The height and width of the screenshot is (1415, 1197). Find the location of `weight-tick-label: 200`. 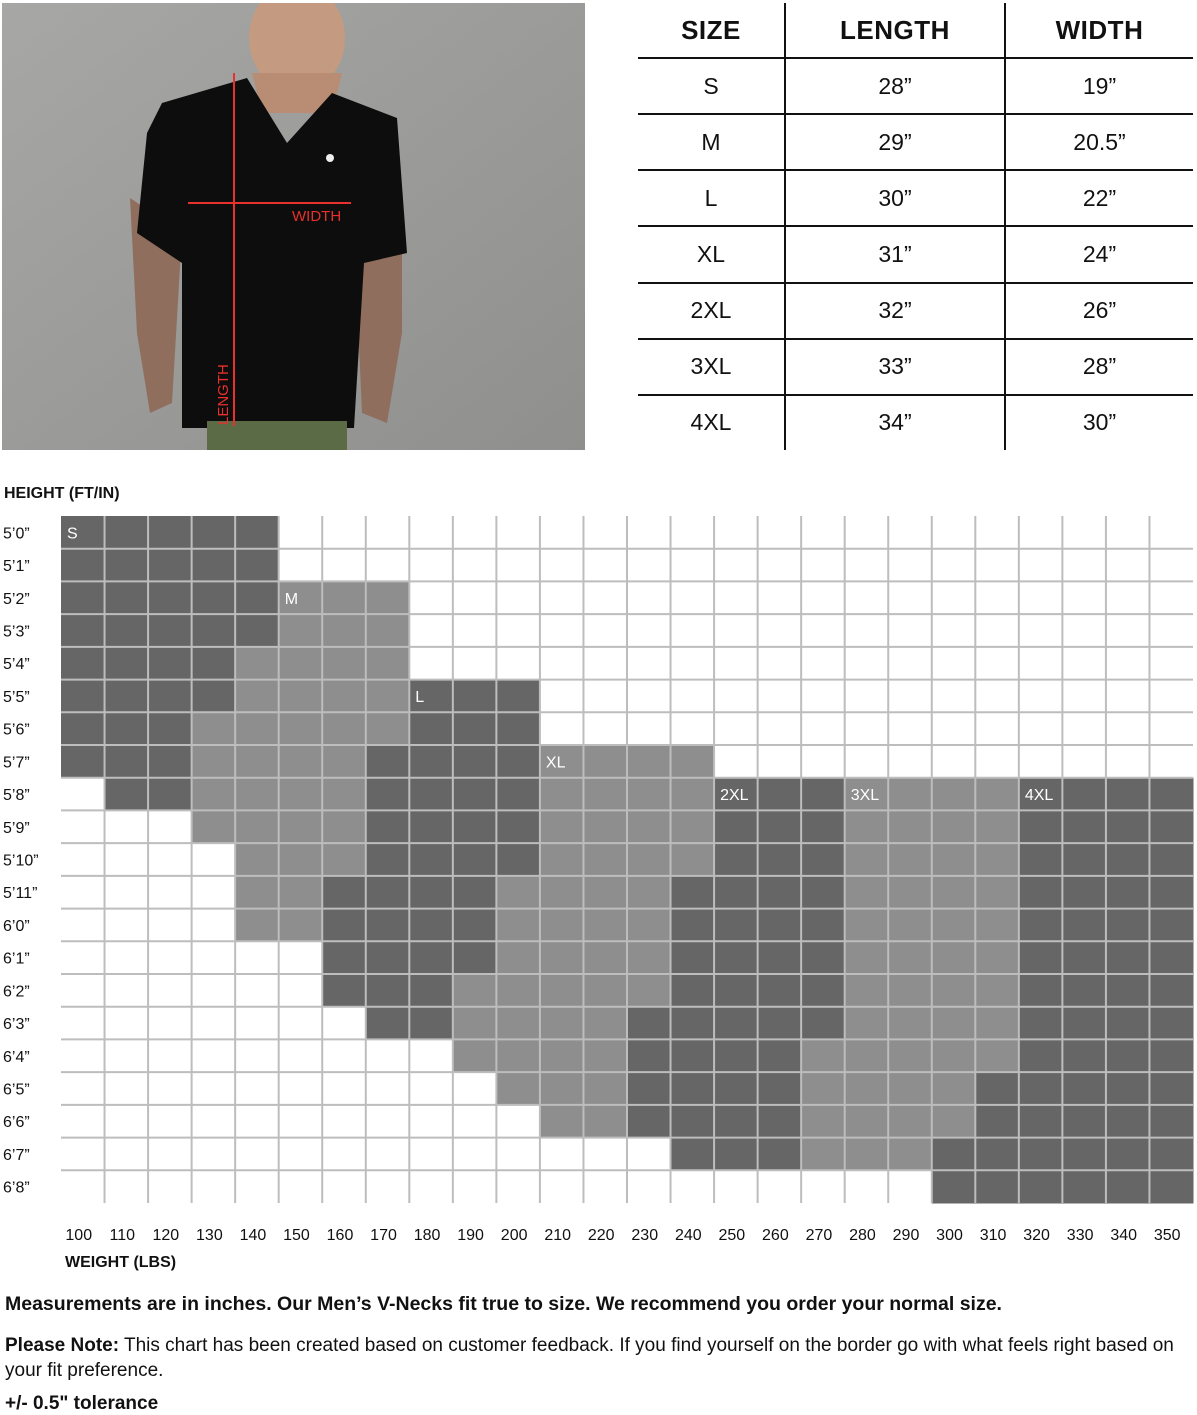

weight-tick-label: 200 is located at coordinates (514, 1235).